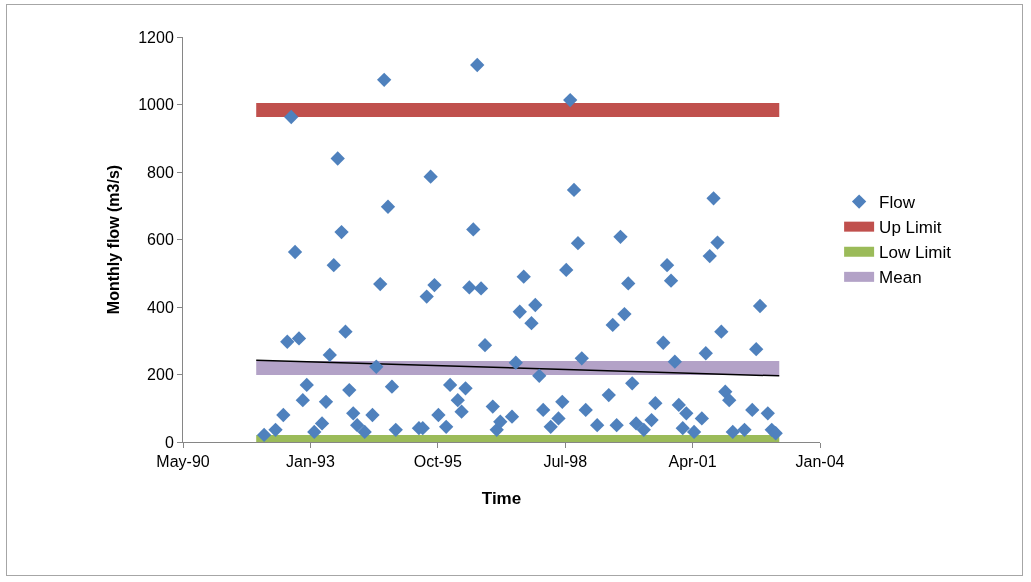 The image size is (1031, 582). Describe the element at coordinates (160, 375) in the screenshot. I see `y-tick-label: 200` at that location.